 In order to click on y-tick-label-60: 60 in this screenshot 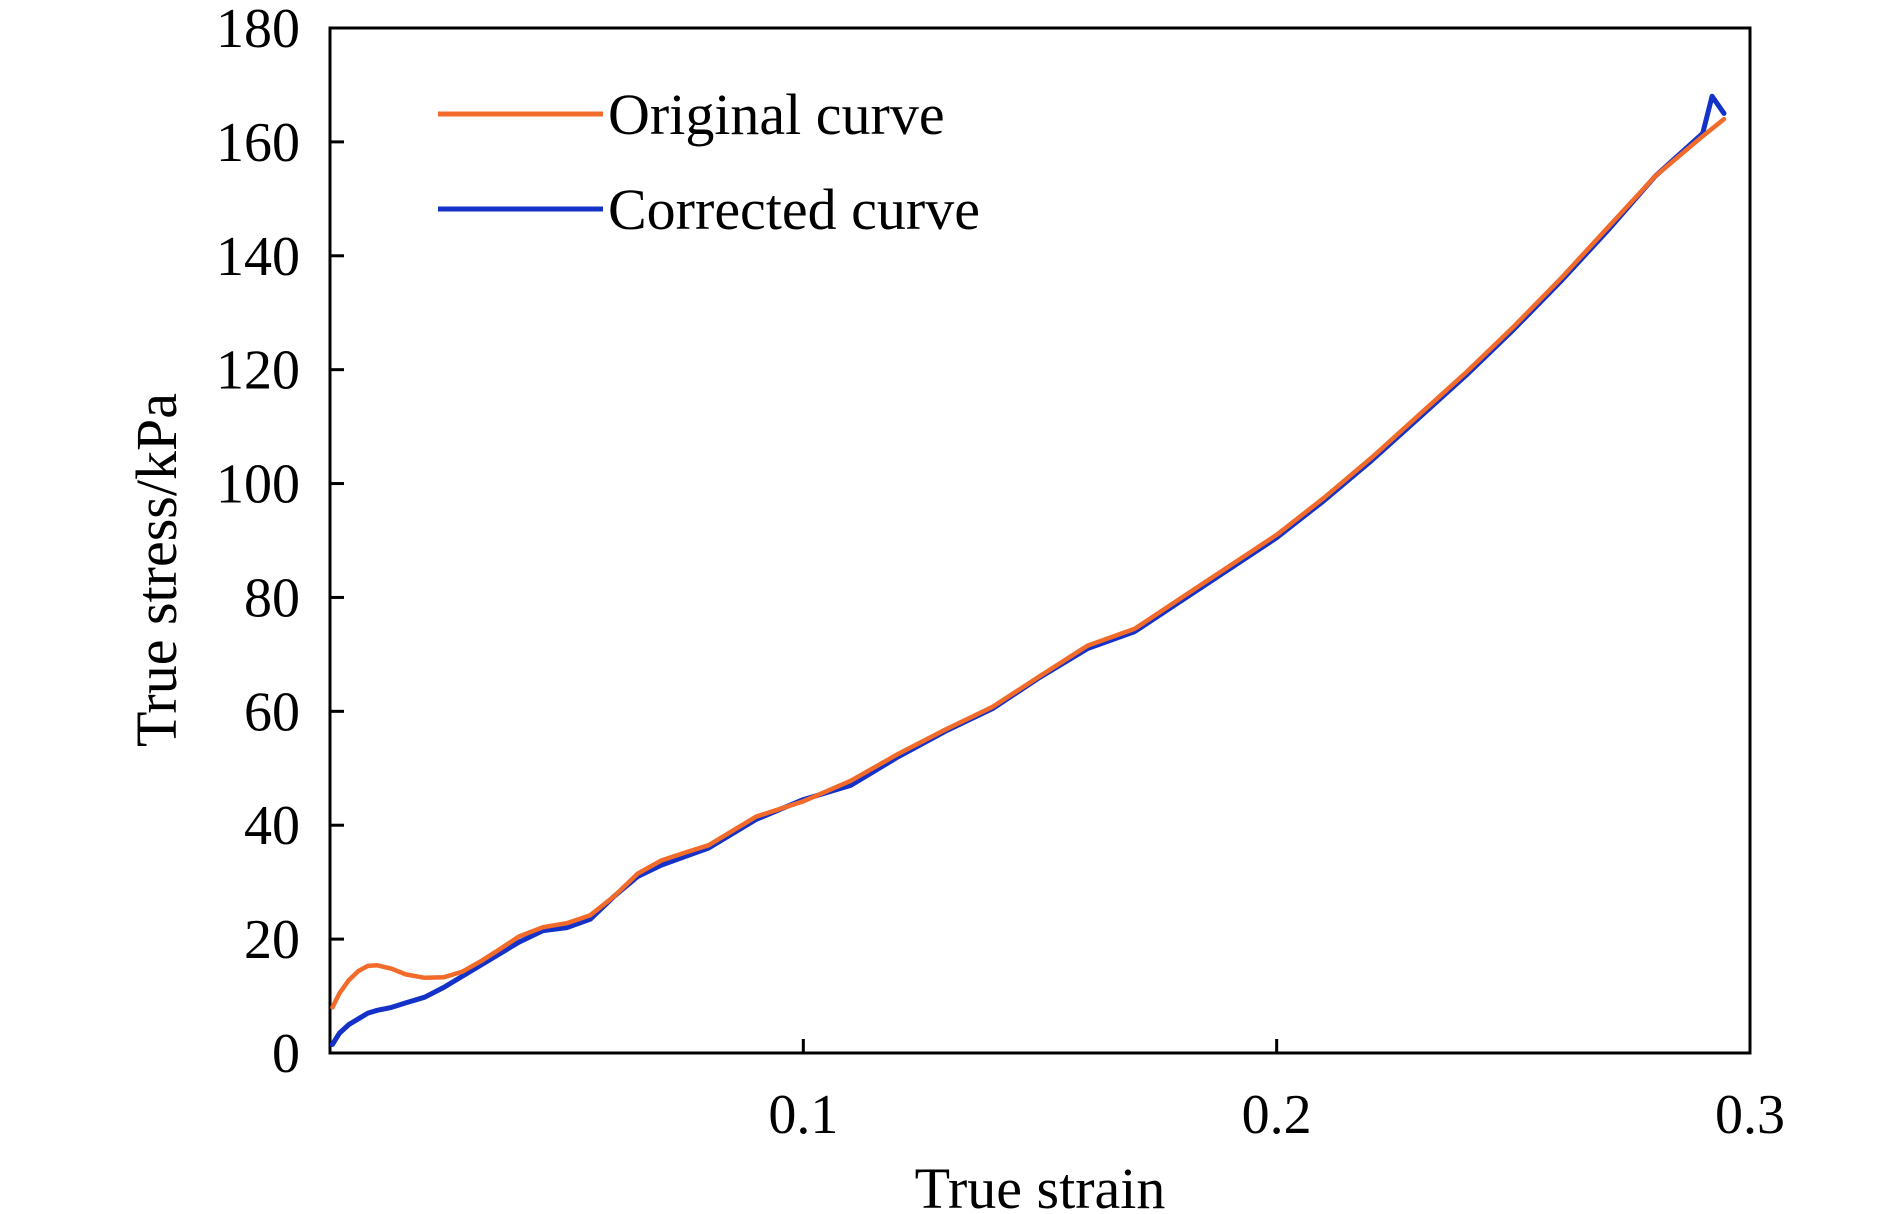, I will do `click(272, 712)`.